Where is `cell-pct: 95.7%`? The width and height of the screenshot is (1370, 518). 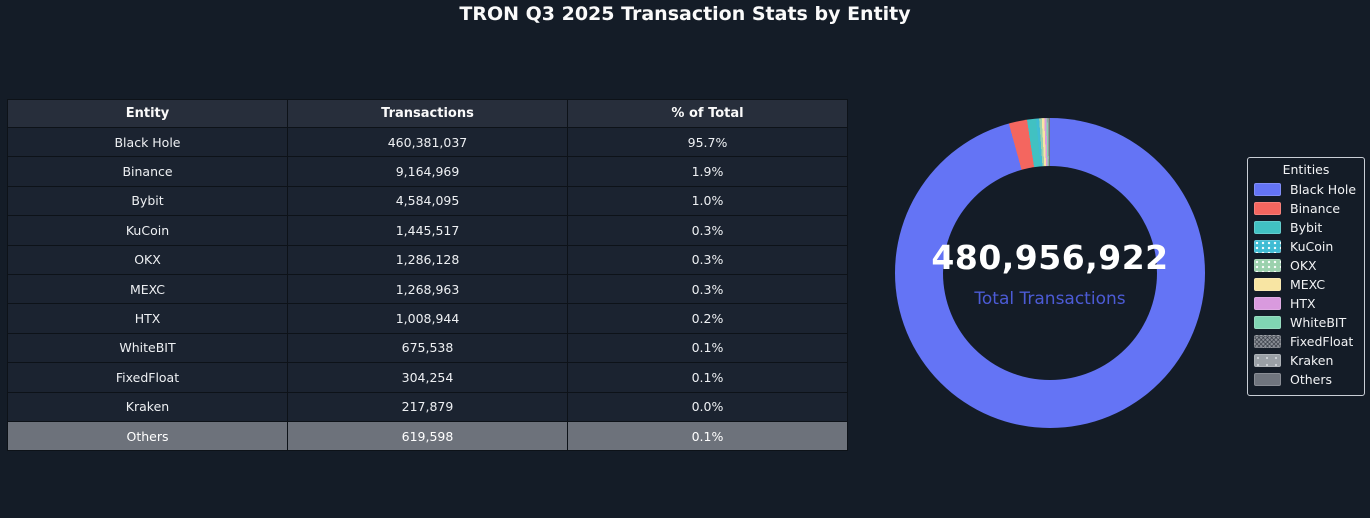 cell-pct: 95.7% is located at coordinates (707, 142).